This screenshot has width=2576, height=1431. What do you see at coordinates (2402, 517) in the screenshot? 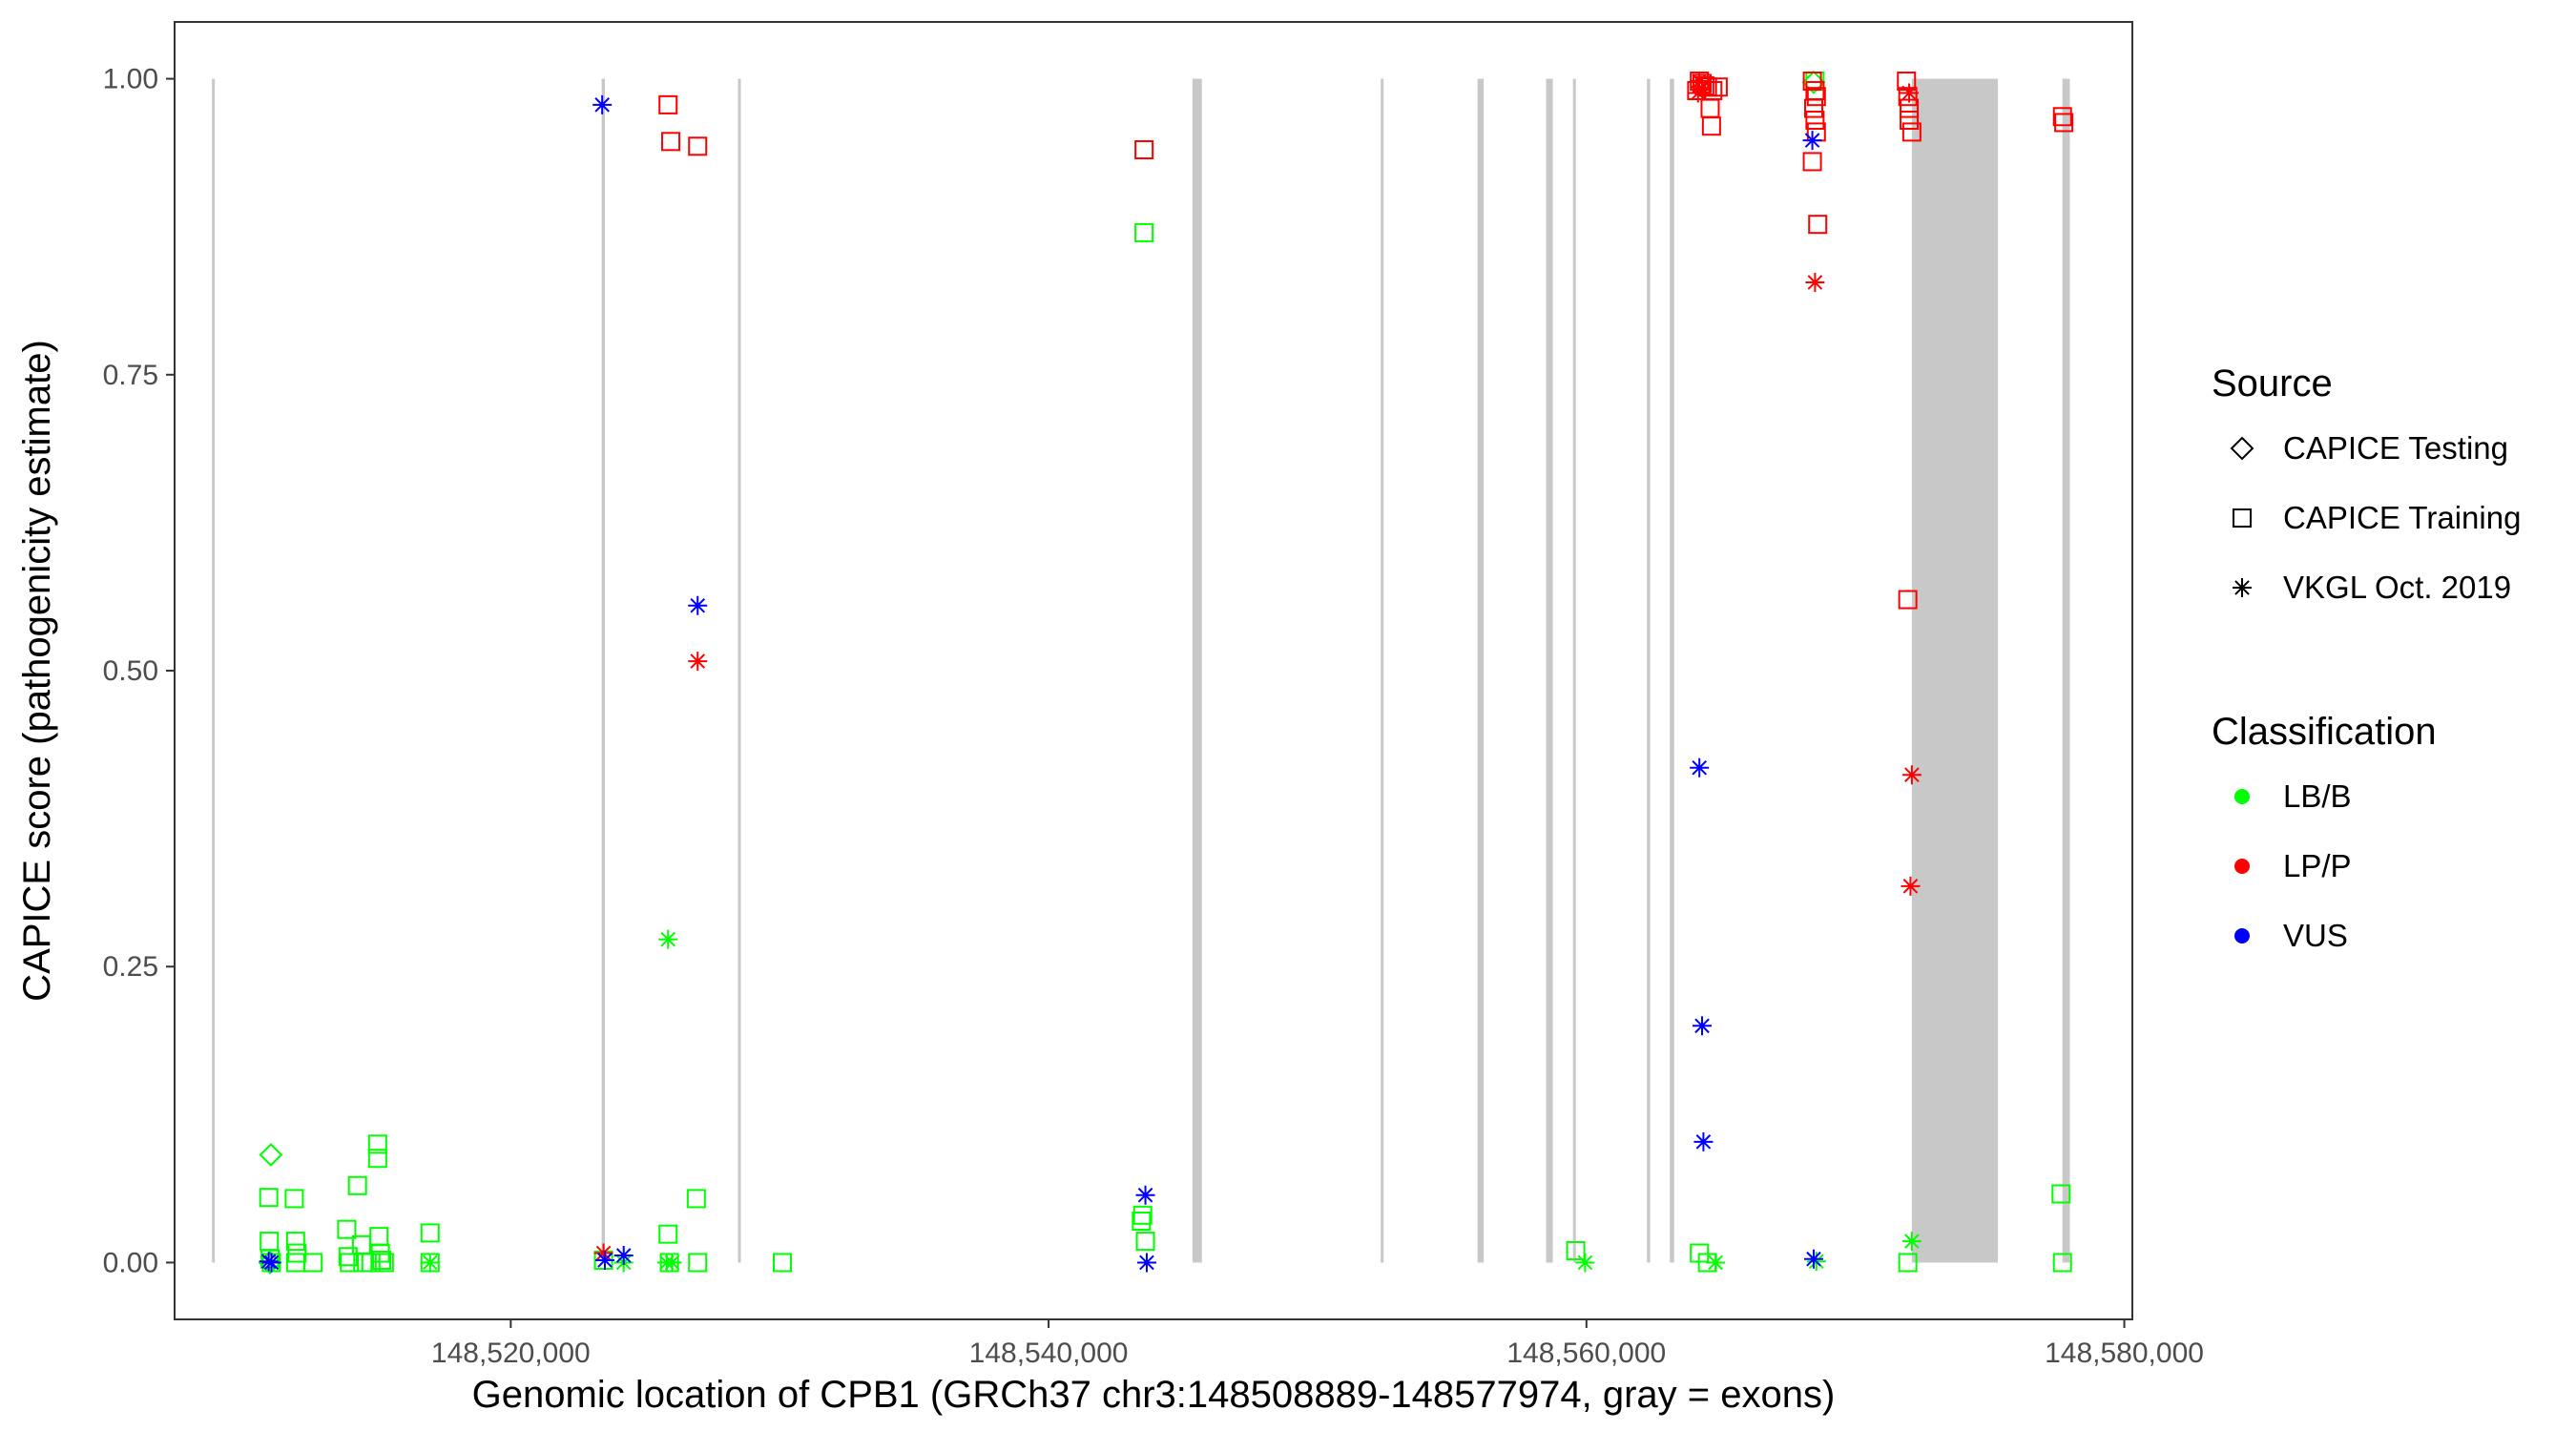
I see `legend-source-label: CAPICE Training` at bounding box center [2402, 517].